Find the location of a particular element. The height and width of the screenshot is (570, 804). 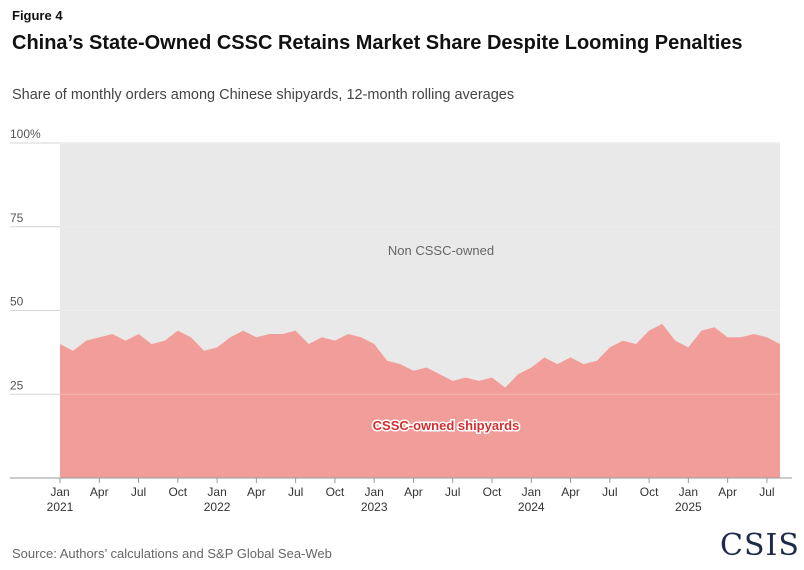

x-tick-year: 2022 is located at coordinates (217, 507).